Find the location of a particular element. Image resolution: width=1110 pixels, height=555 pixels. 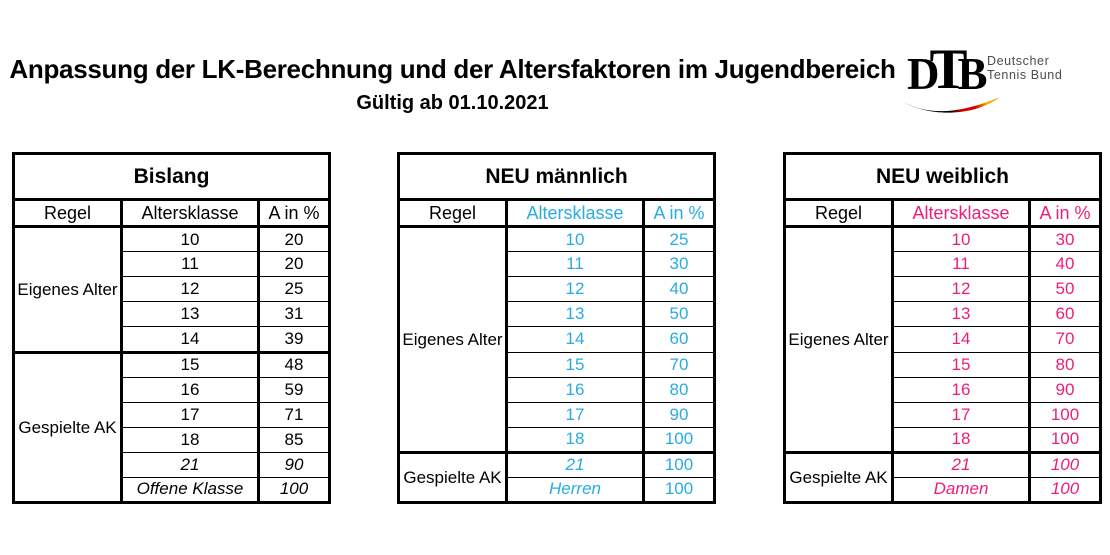

table-title-row: Bislang is located at coordinates (171, 177).